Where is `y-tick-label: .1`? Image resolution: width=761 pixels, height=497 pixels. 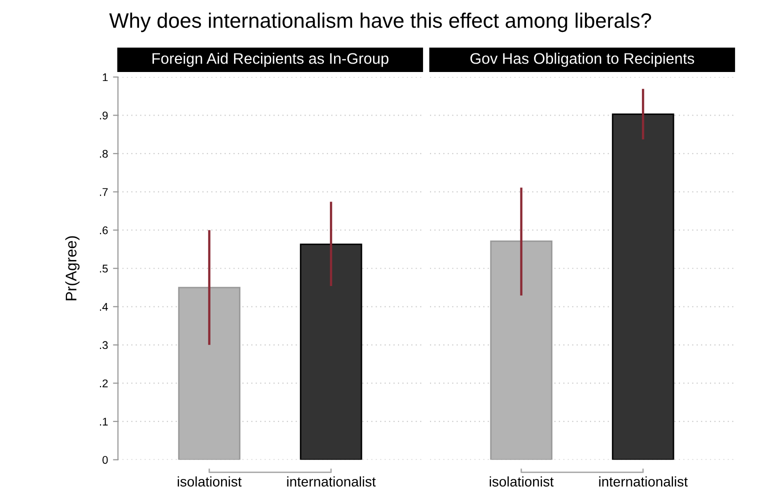
y-tick-label: .1 is located at coordinates (104, 422).